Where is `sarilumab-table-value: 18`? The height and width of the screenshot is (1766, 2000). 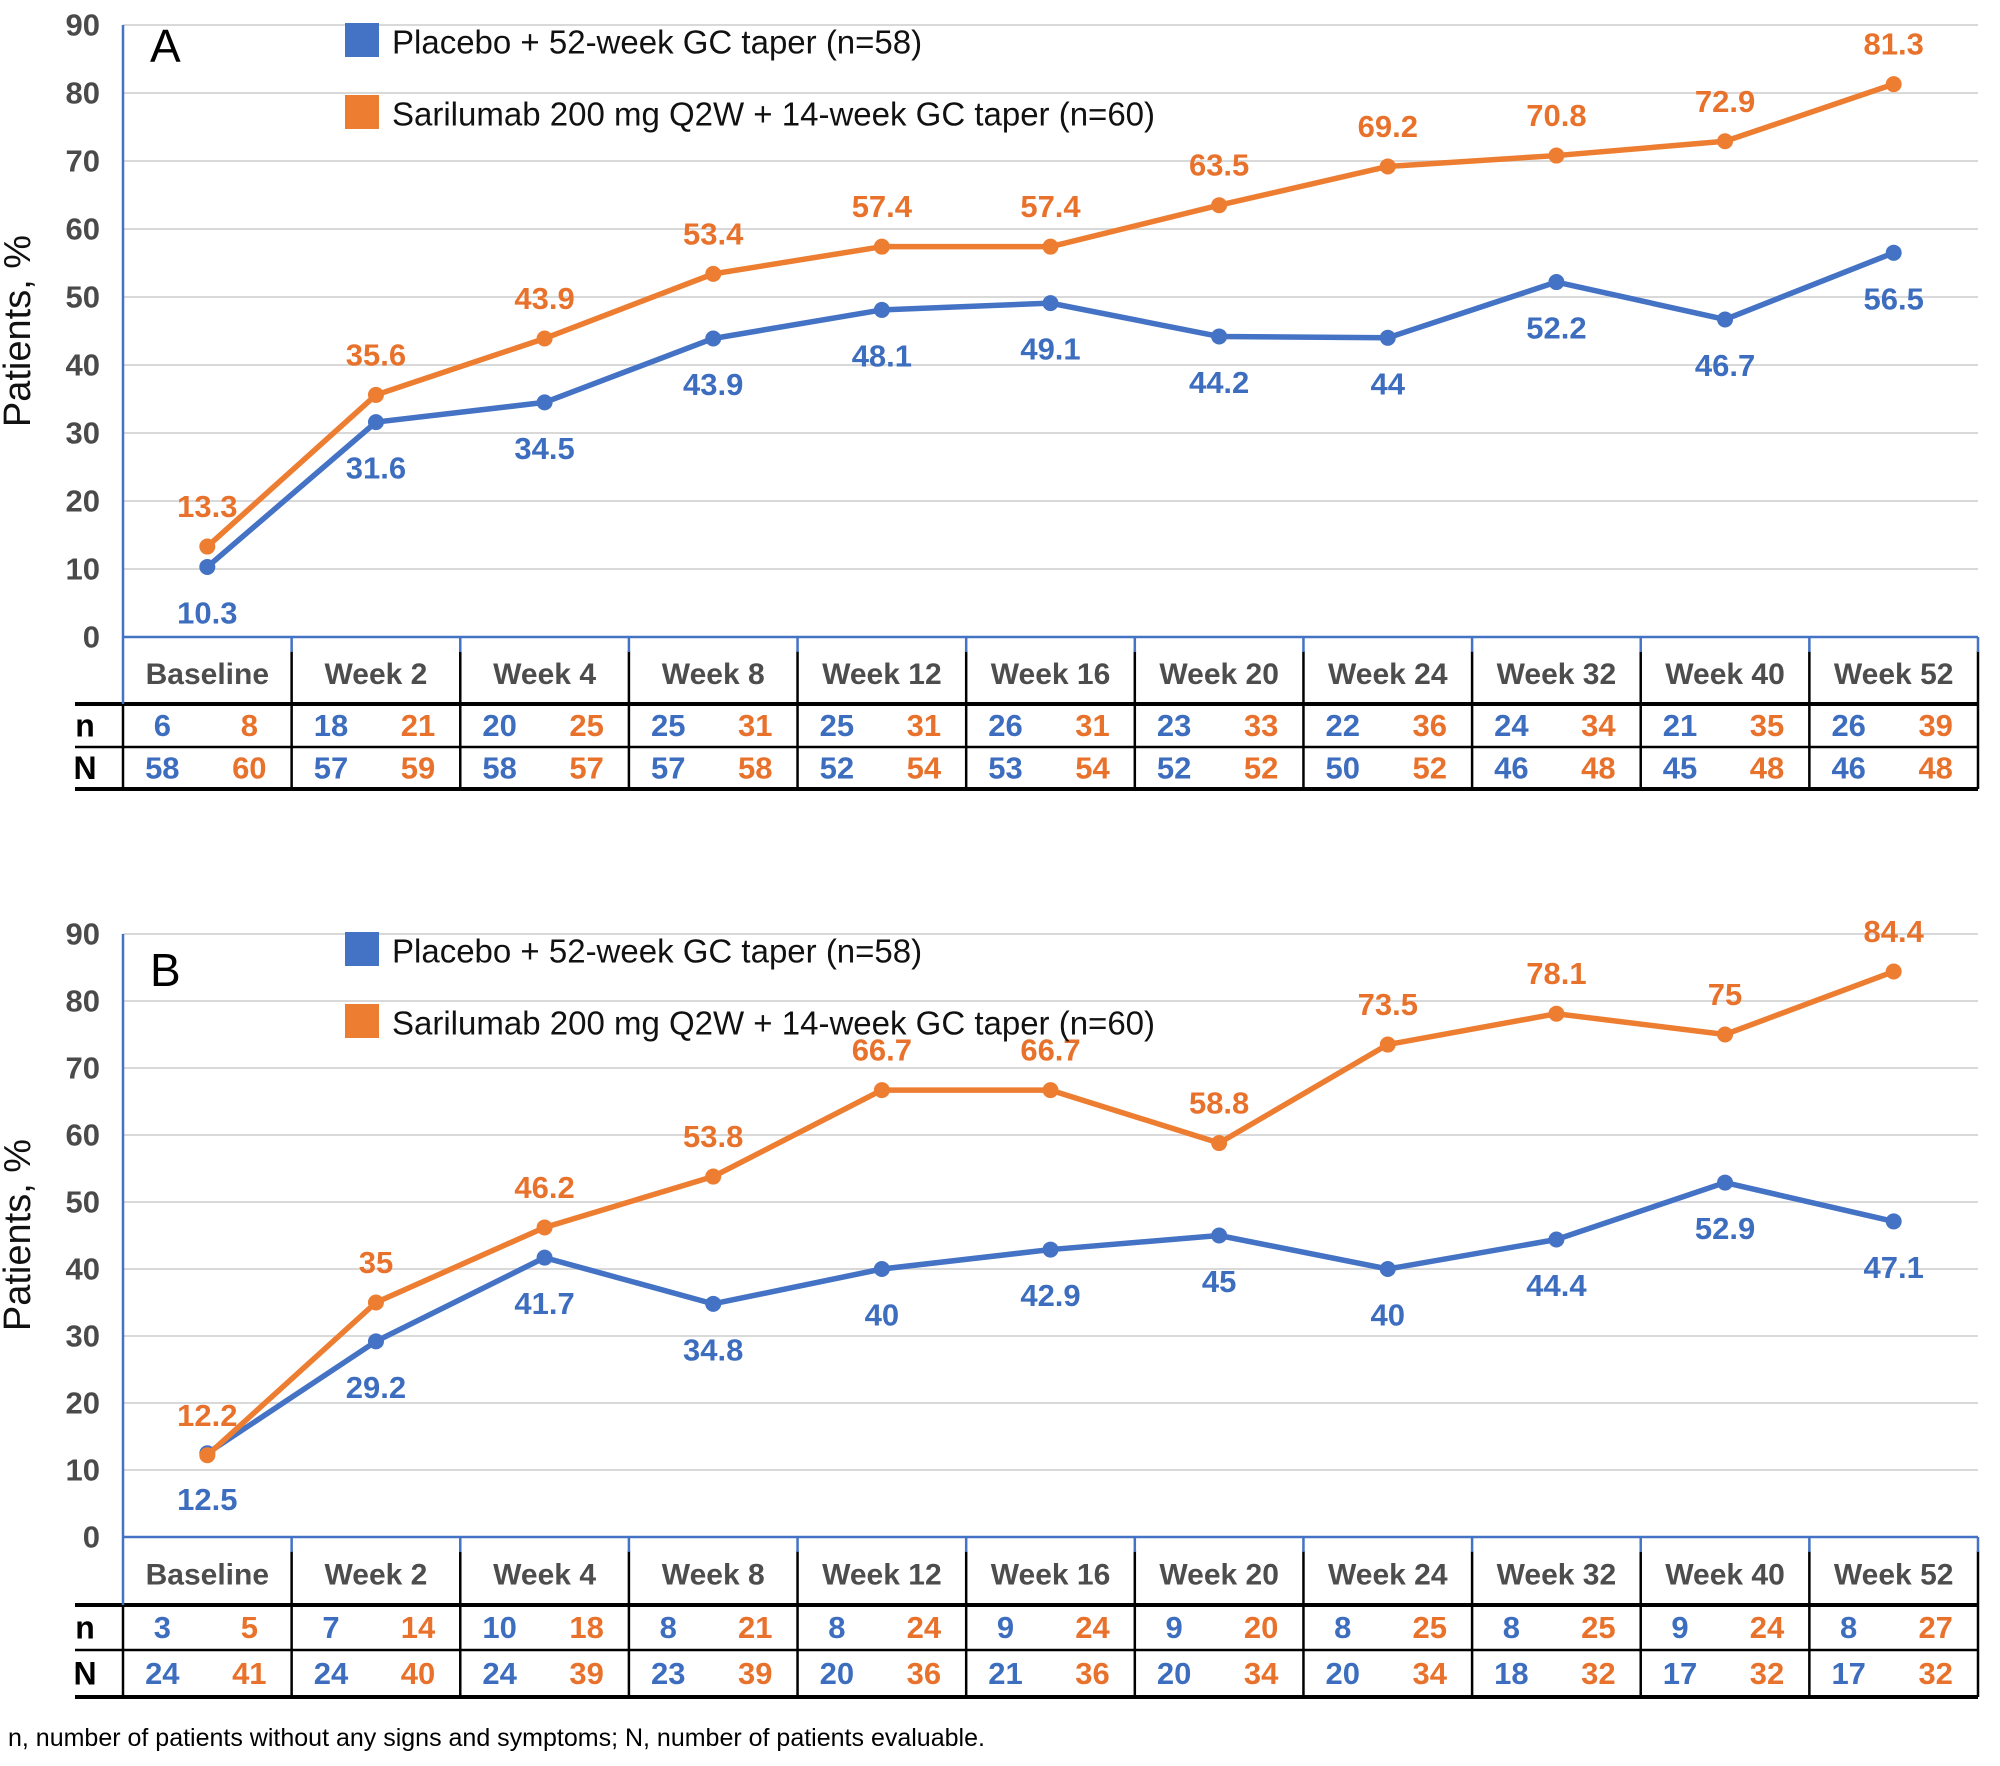 sarilumab-table-value: 18 is located at coordinates (586, 1627).